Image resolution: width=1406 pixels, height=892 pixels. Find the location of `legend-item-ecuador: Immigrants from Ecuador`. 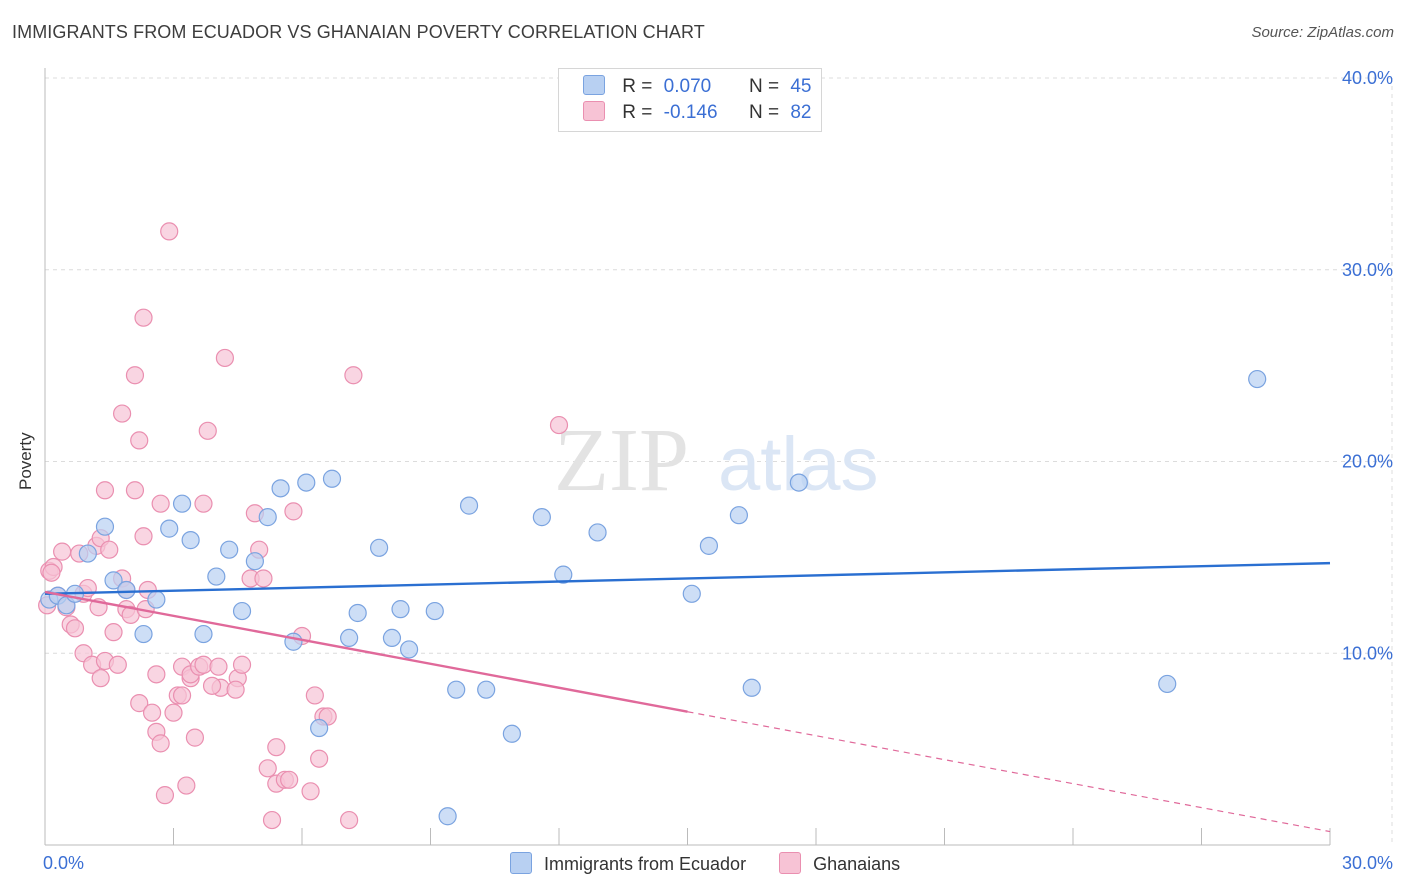

legend-item-ecuador: Immigrants from Ecuador is located at coordinates (628, 863).